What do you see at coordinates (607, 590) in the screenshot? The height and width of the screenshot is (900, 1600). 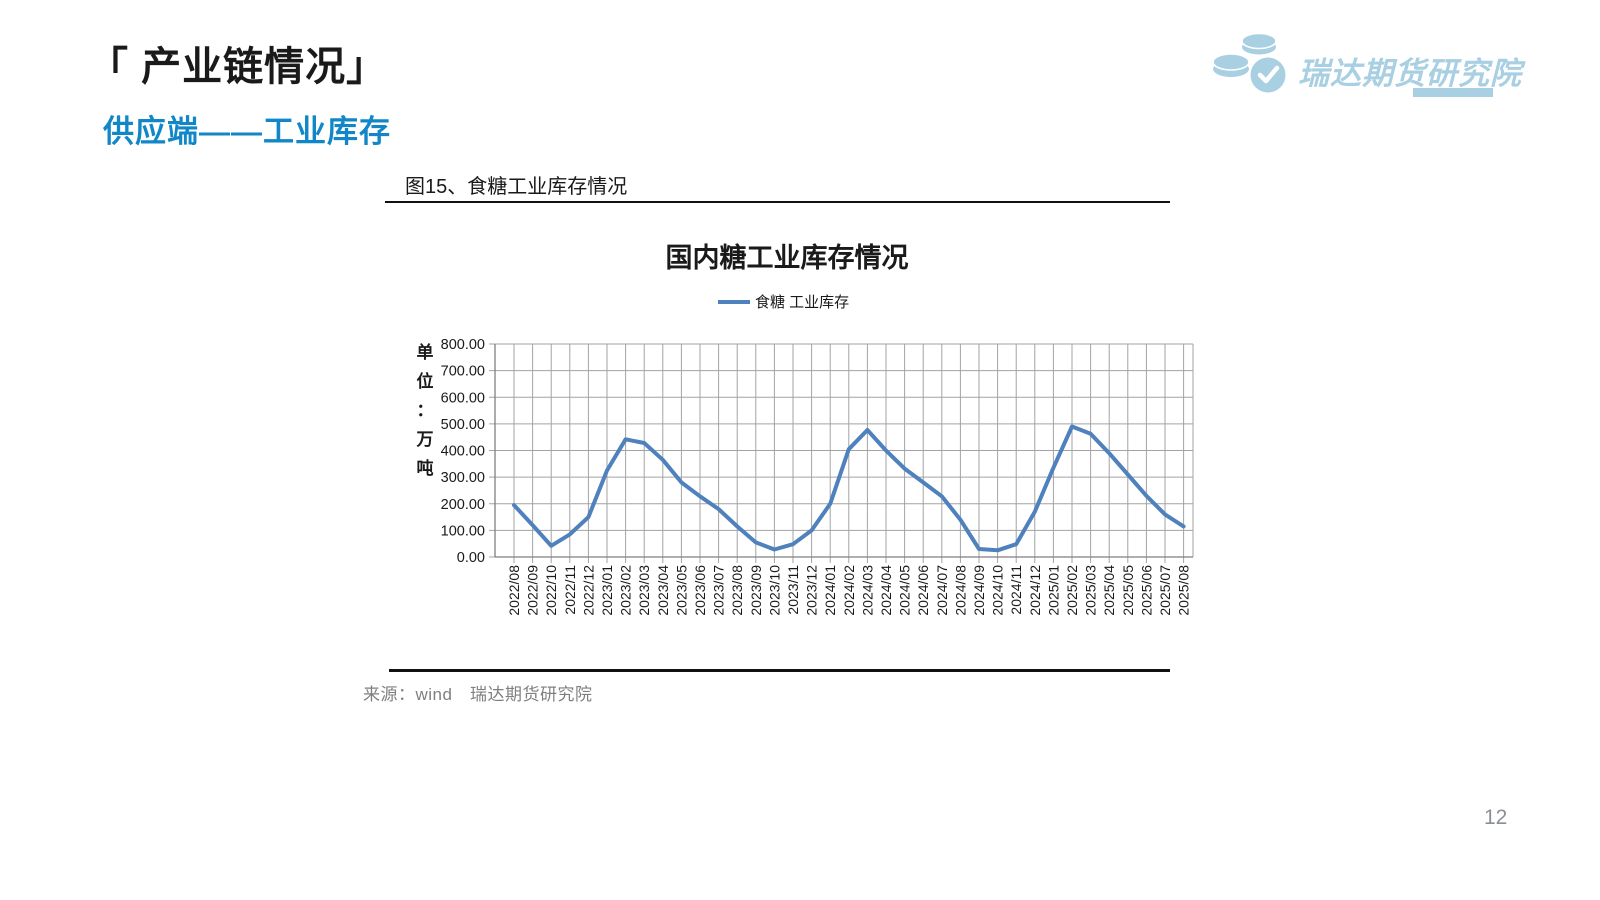 I see `x-tick-label: 2023/01` at bounding box center [607, 590].